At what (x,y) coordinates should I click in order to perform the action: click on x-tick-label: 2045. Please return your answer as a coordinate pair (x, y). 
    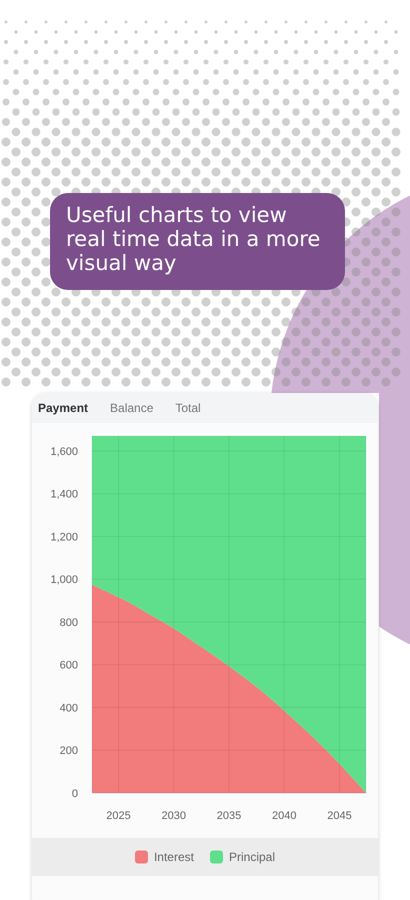
    Looking at the image, I should click on (339, 816).